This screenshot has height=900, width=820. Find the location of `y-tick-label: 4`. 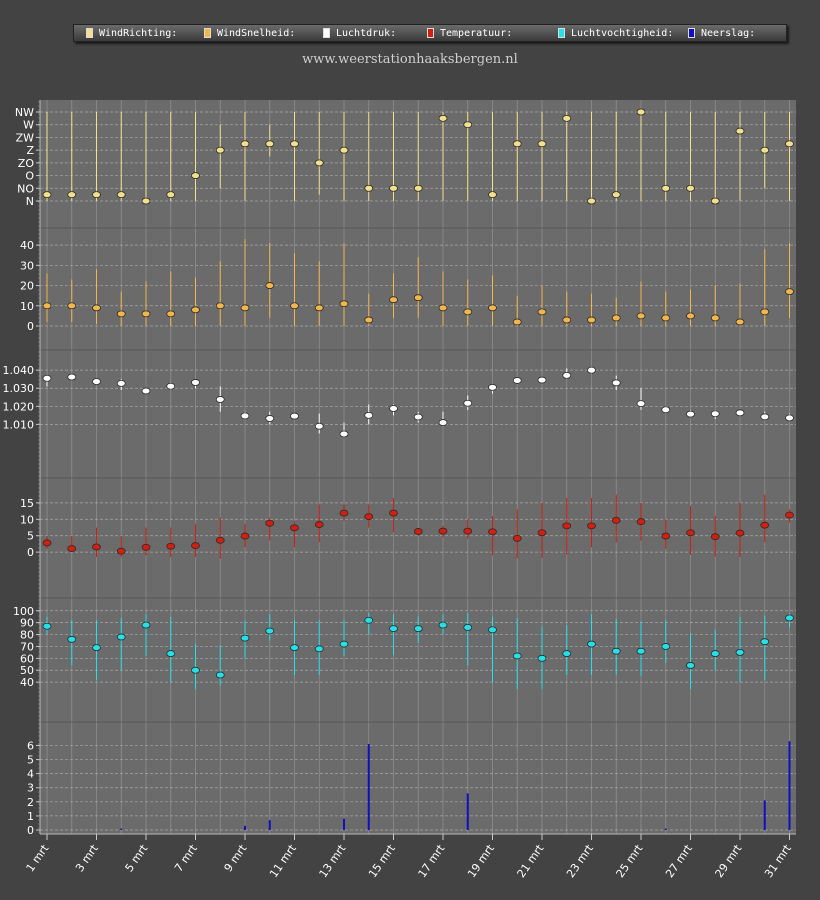

y-tick-label: 4 is located at coordinates (30, 774).